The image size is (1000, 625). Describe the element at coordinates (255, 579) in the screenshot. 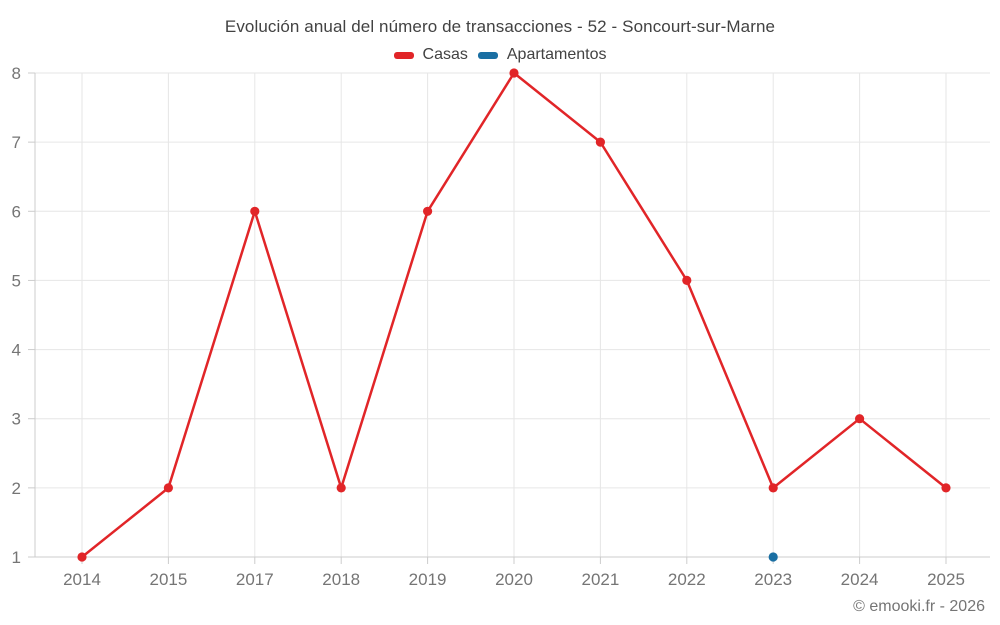

I see `x-axis-tick-label: 2017` at that location.